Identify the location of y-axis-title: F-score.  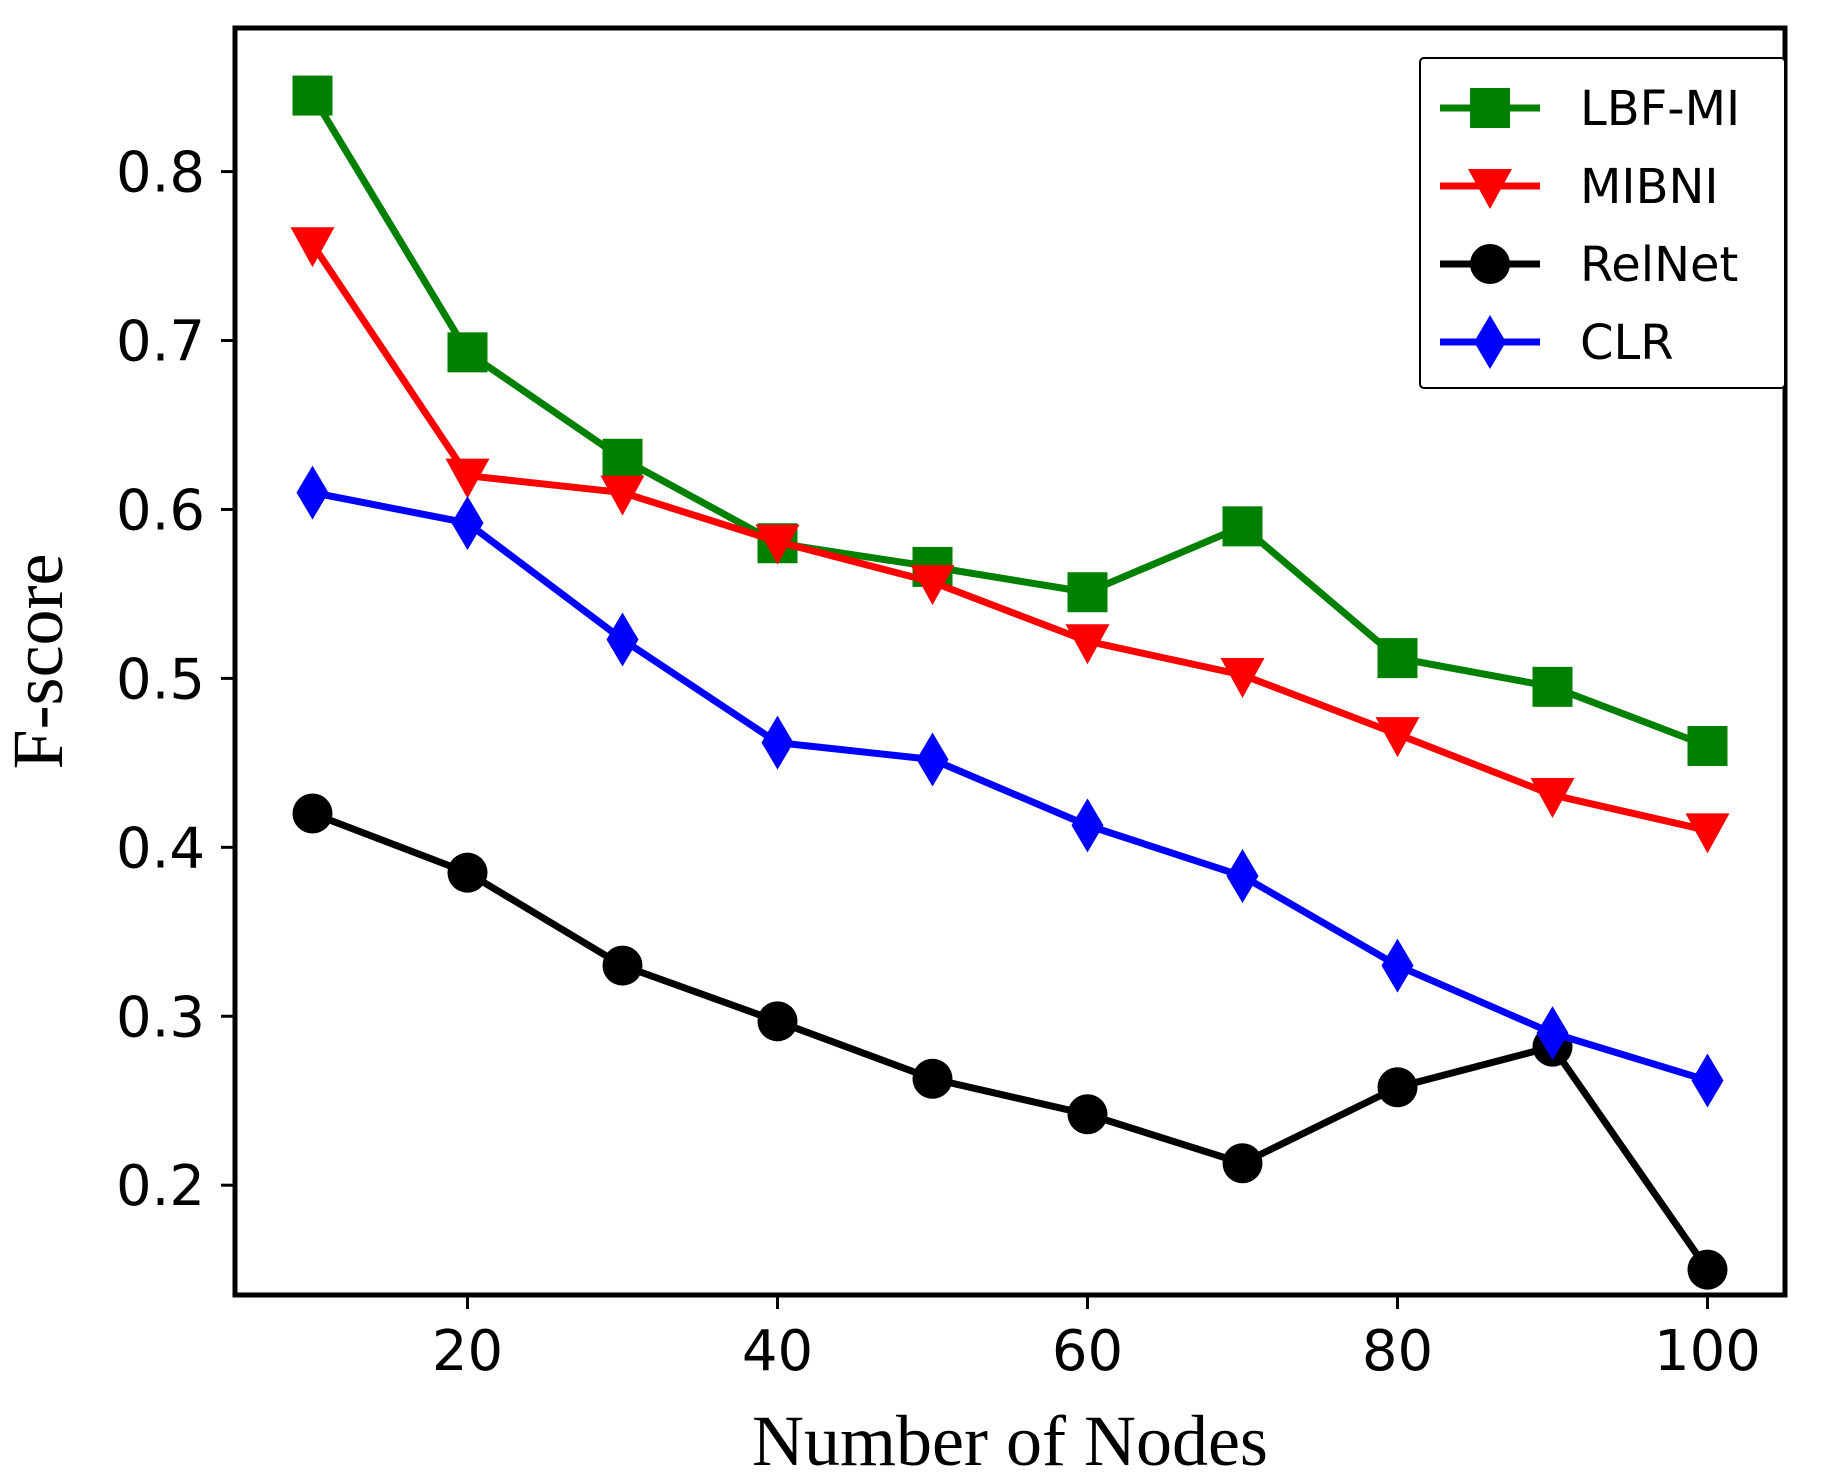
(39, 662).